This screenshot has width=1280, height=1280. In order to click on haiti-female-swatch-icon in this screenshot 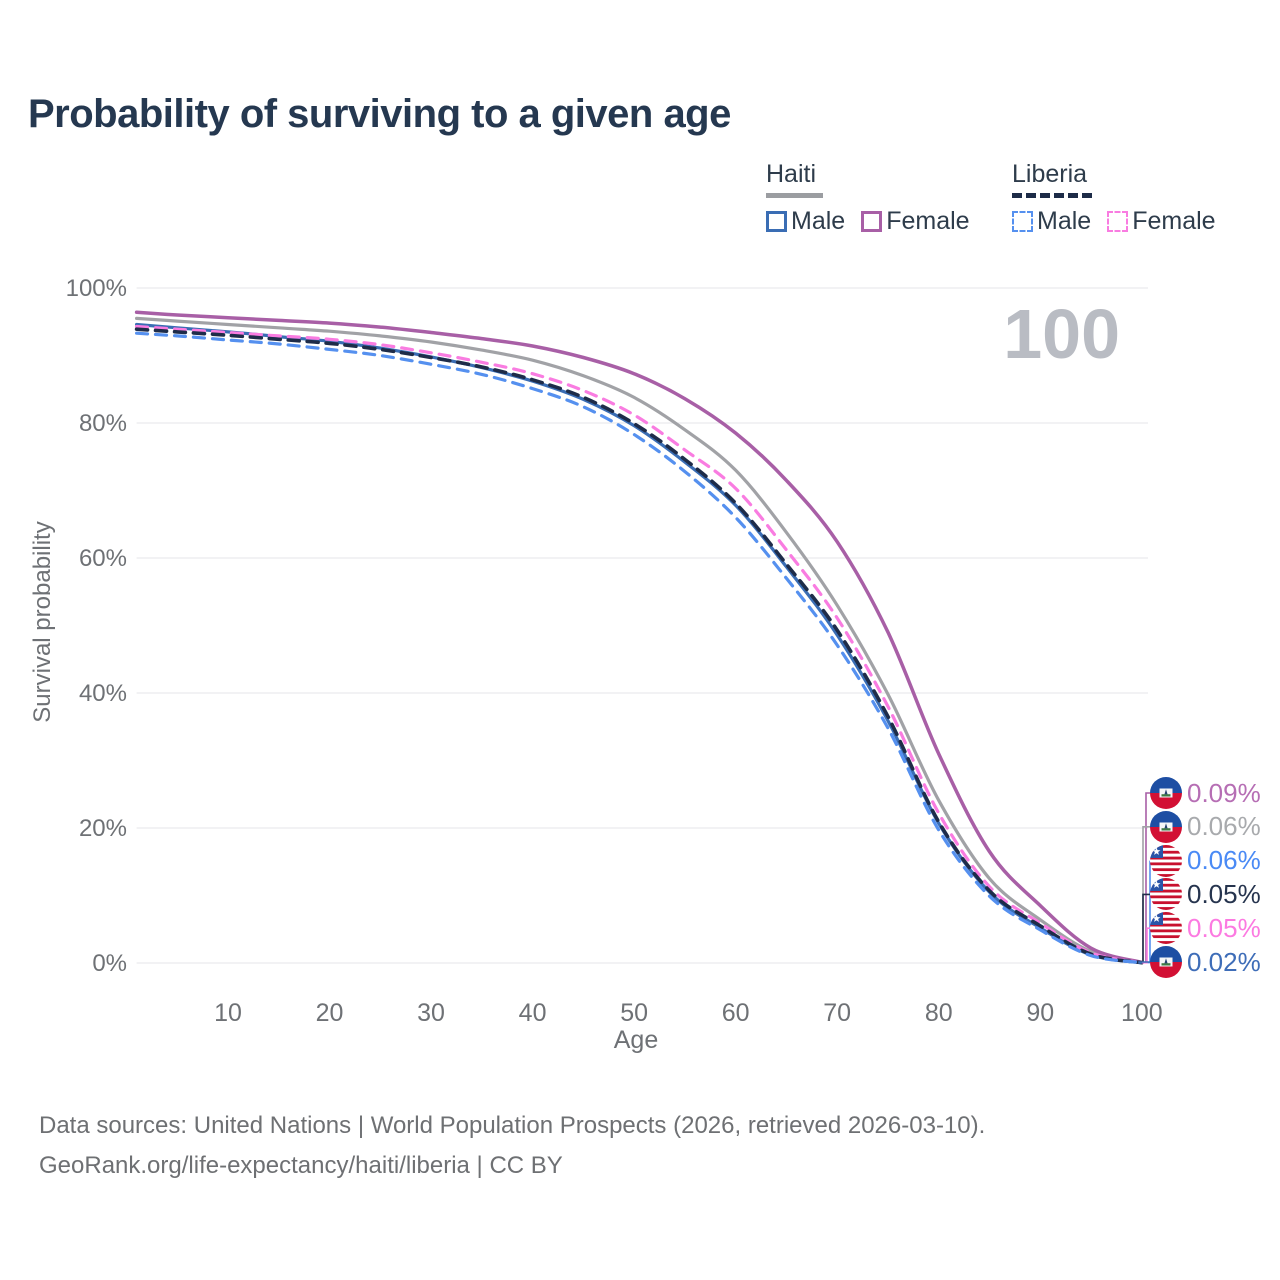, I will do `click(872, 221)`.